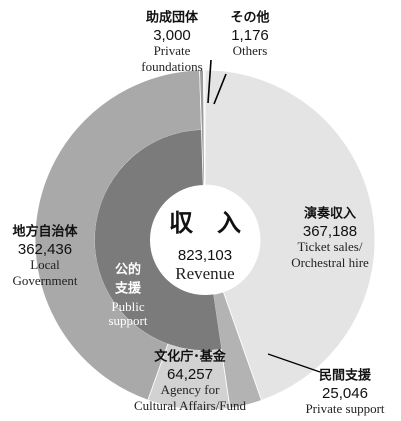 The height and width of the screenshot is (421, 401). What do you see at coordinates (128, 289) in the screenshot?
I see `group-label-ja: 支援` at bounding box center [128, 289].